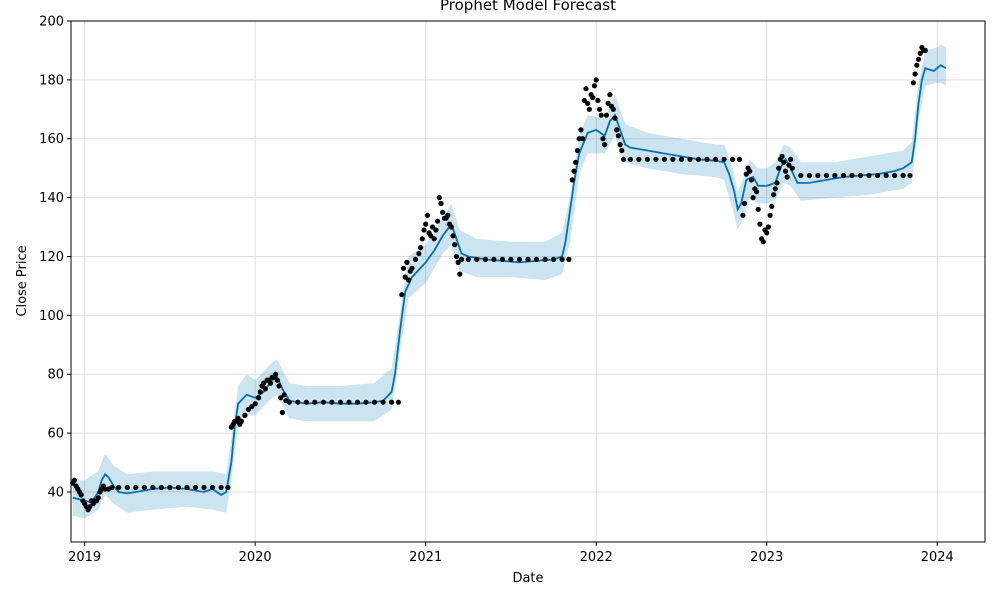  What do you see at coordinates (51, 316) in the screenshot?
I see `y-tick-label: 100` at bounding box center [51, 316].